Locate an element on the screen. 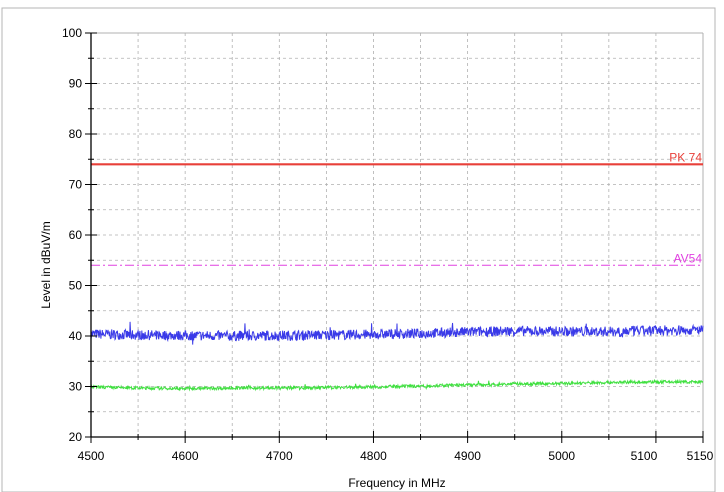  y-tick-label: 30 is located at coordinates (76, 387).